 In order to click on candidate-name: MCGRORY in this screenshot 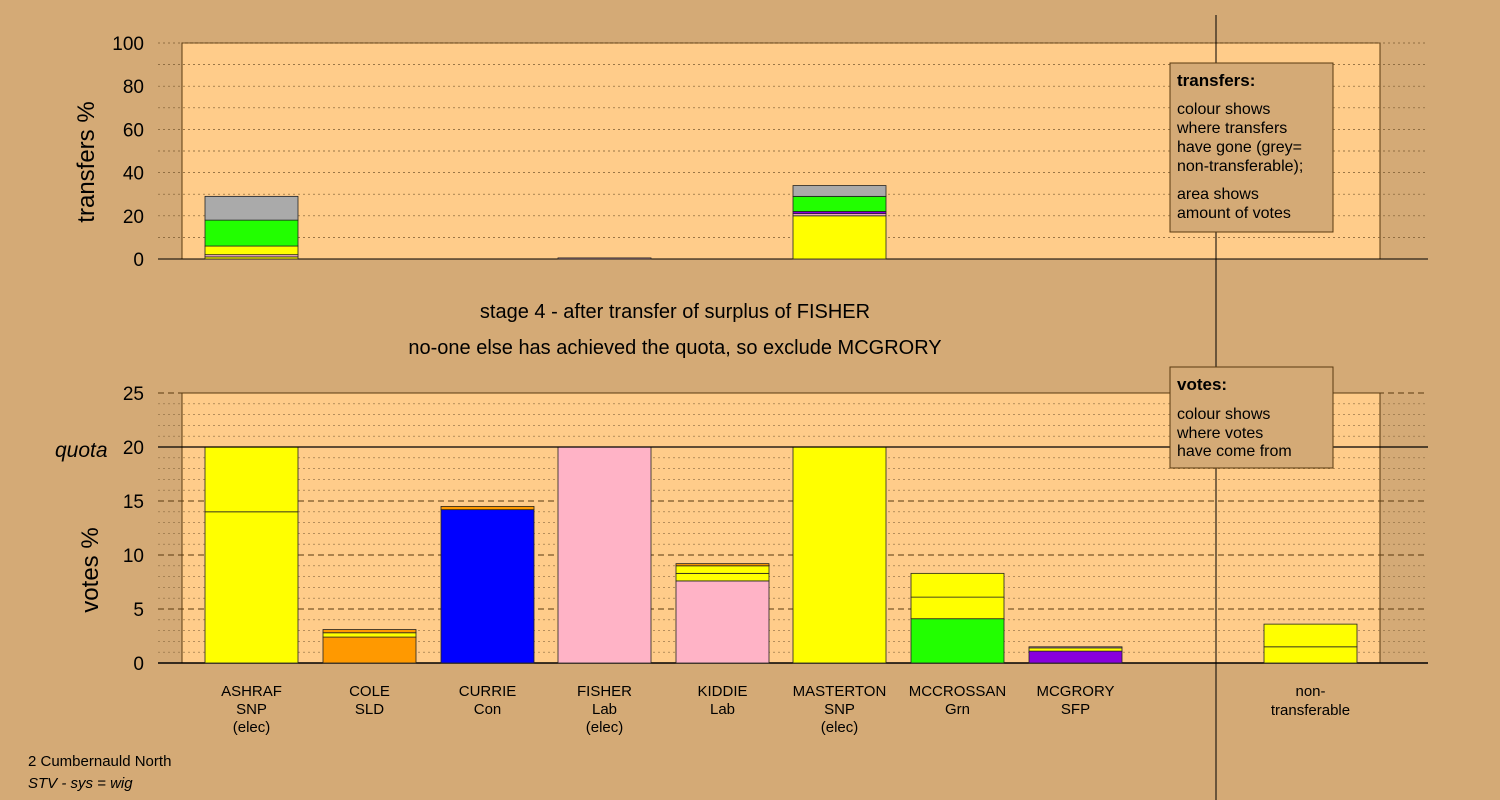, I will do `click(1075, 691)`.